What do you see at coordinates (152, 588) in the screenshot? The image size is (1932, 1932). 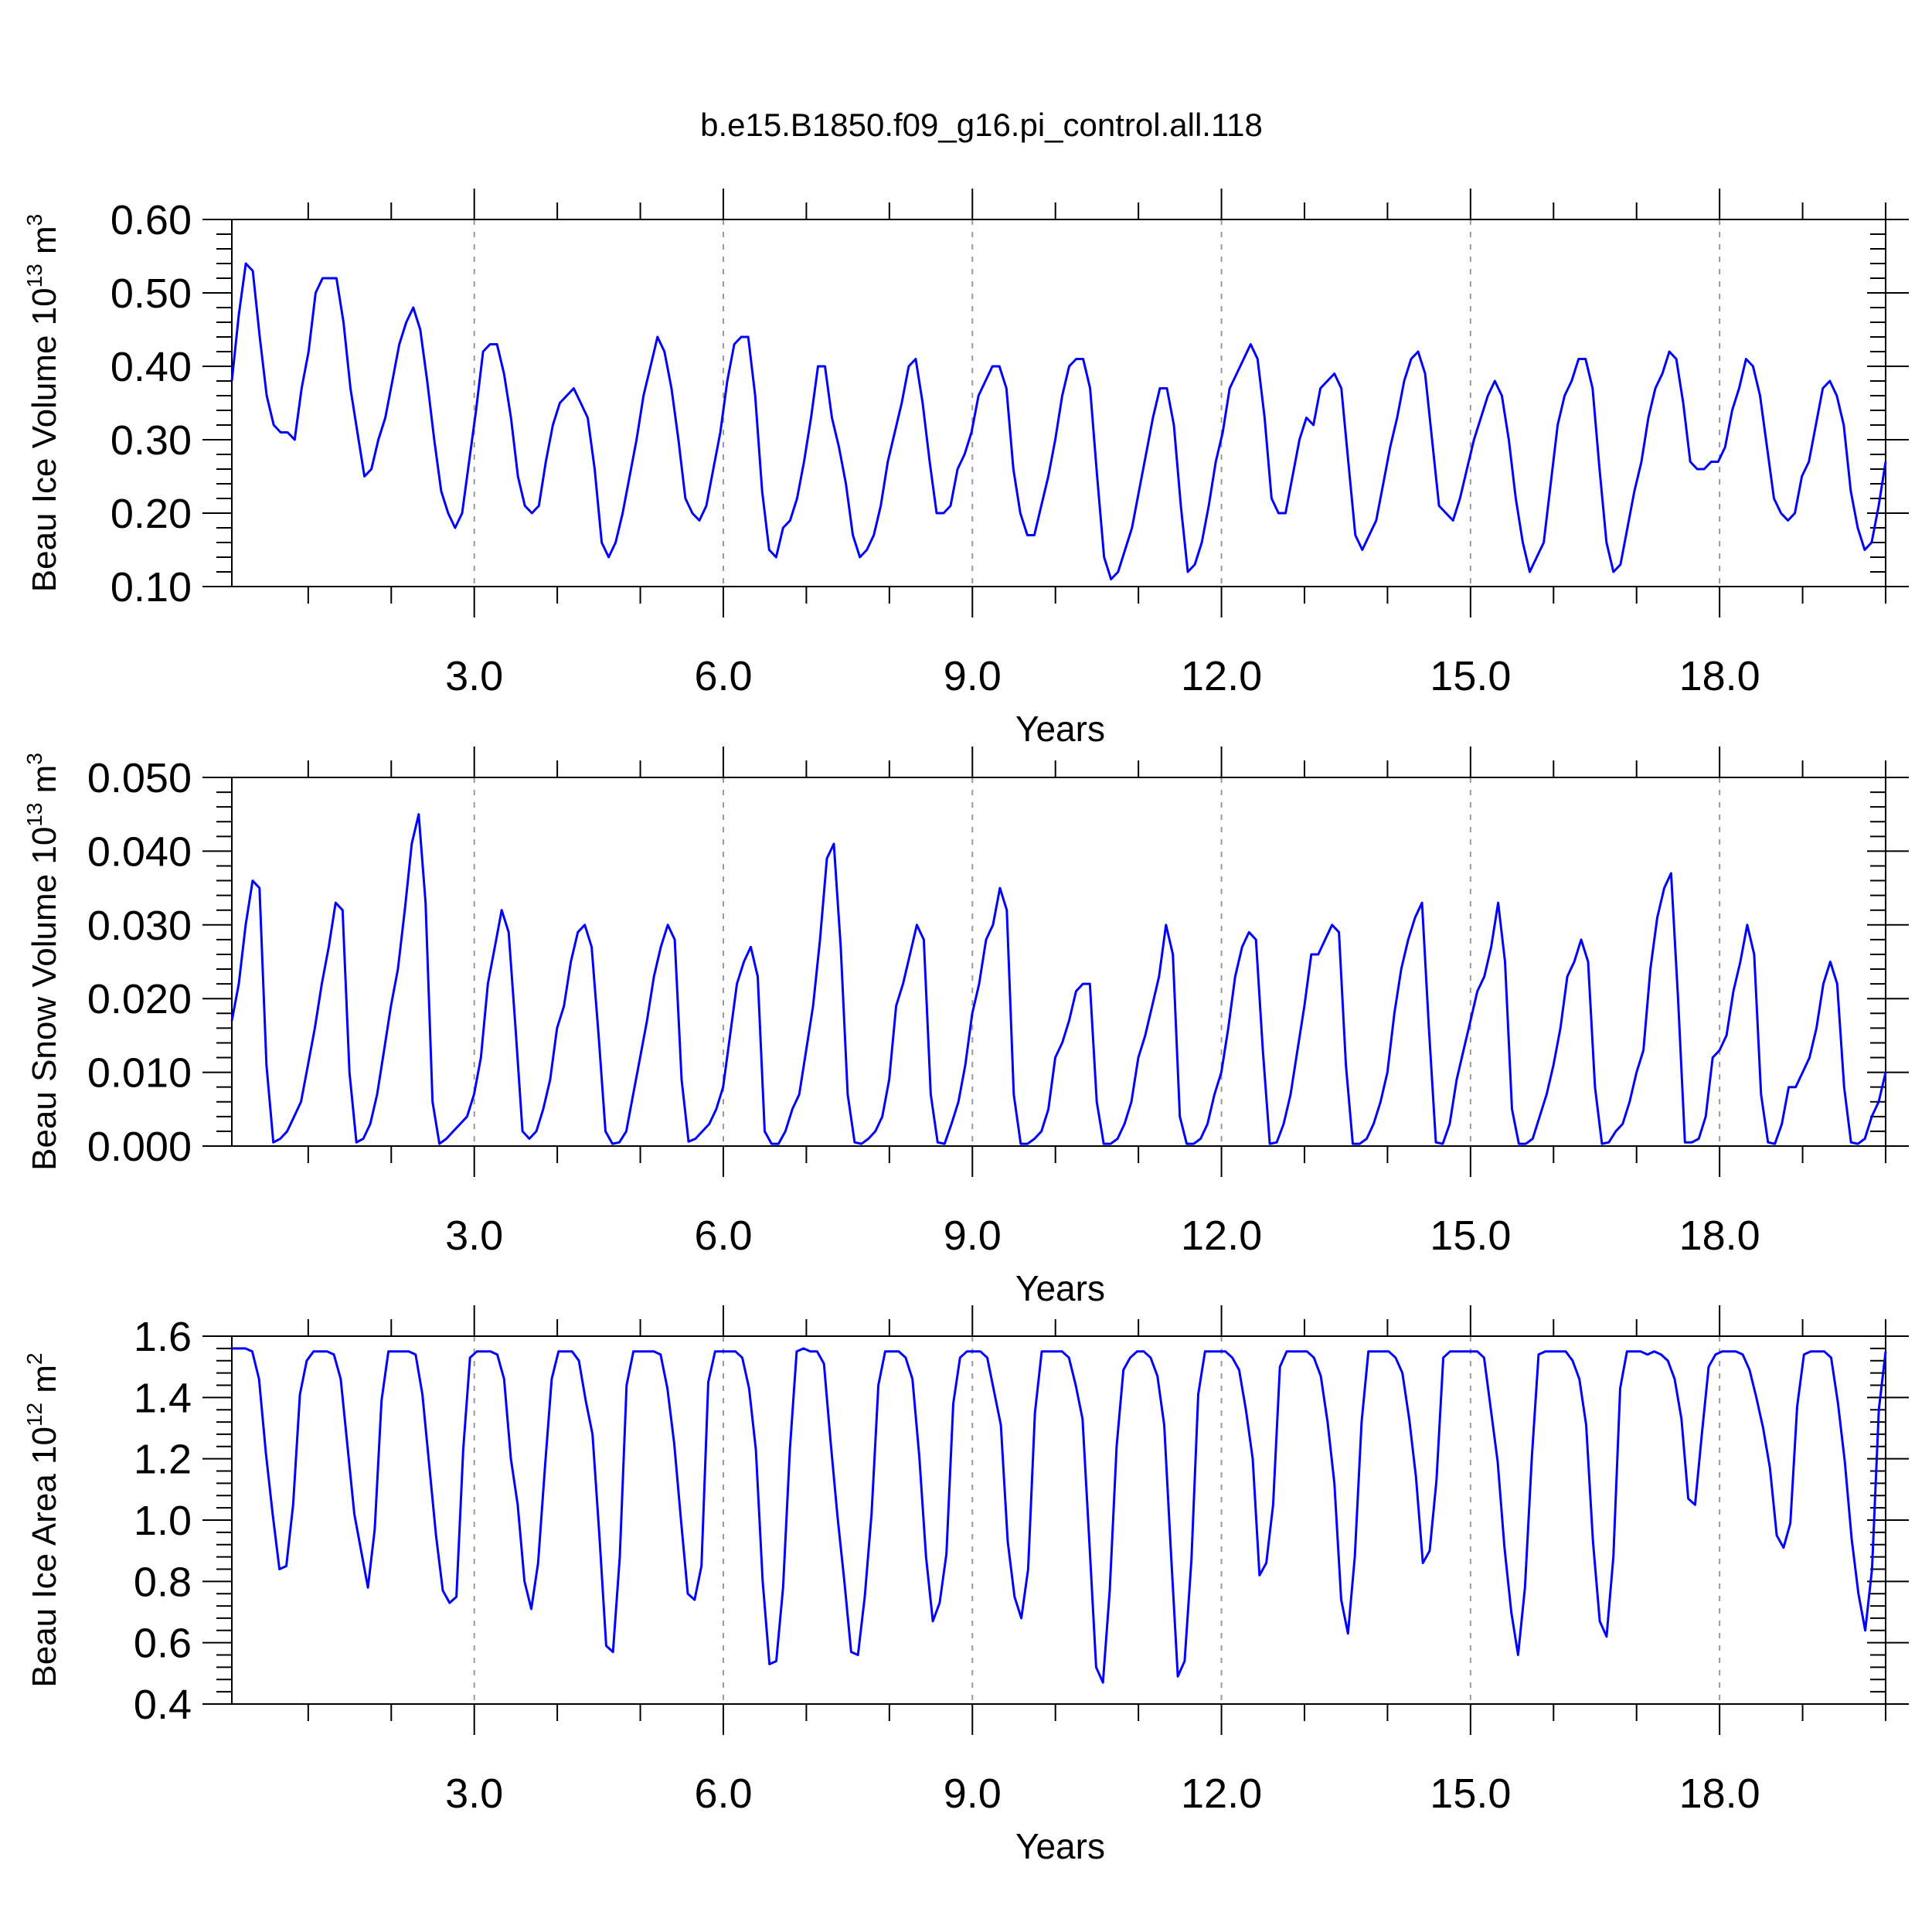 I see `y-tick-label: 0.10` at bounding box center [152, 588].